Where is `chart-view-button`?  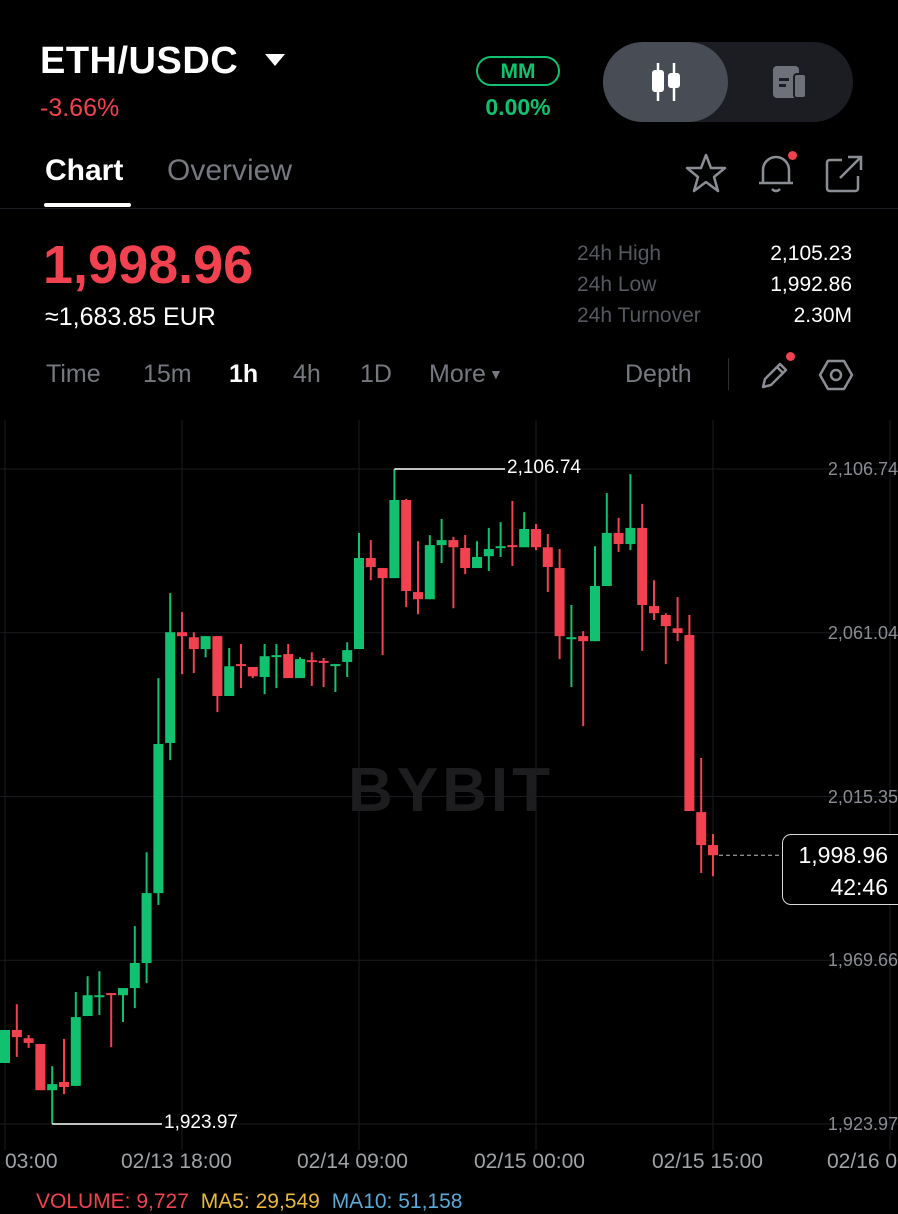
chart-view-button is located at coordinates (665, 82).